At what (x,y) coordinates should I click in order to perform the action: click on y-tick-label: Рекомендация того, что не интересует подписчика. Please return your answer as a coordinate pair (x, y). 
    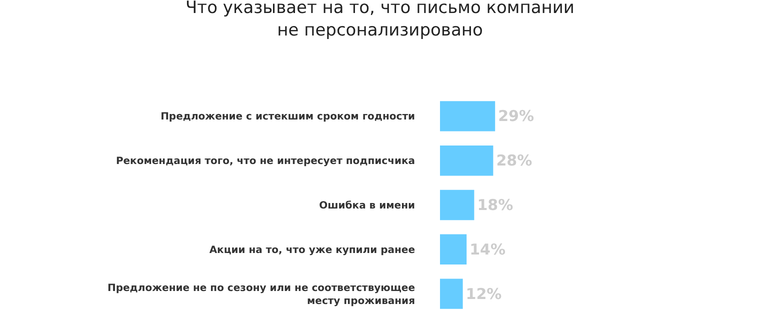
    Looking at the image, I should click on (265, 162).